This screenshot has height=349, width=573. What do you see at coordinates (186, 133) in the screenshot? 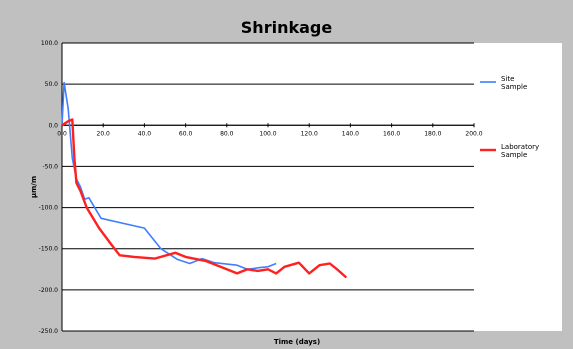
I see `x-tick-label: 60.0` at bounding box center [186, 133].